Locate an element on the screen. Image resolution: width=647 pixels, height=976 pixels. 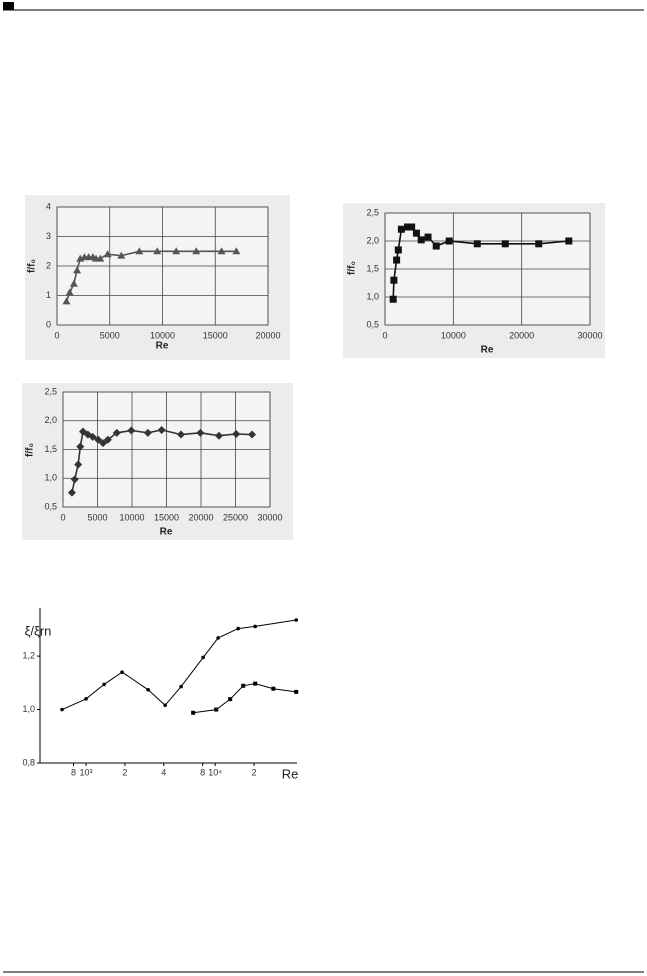
y-tick-label: 4 is located at coordinates (48, 206).